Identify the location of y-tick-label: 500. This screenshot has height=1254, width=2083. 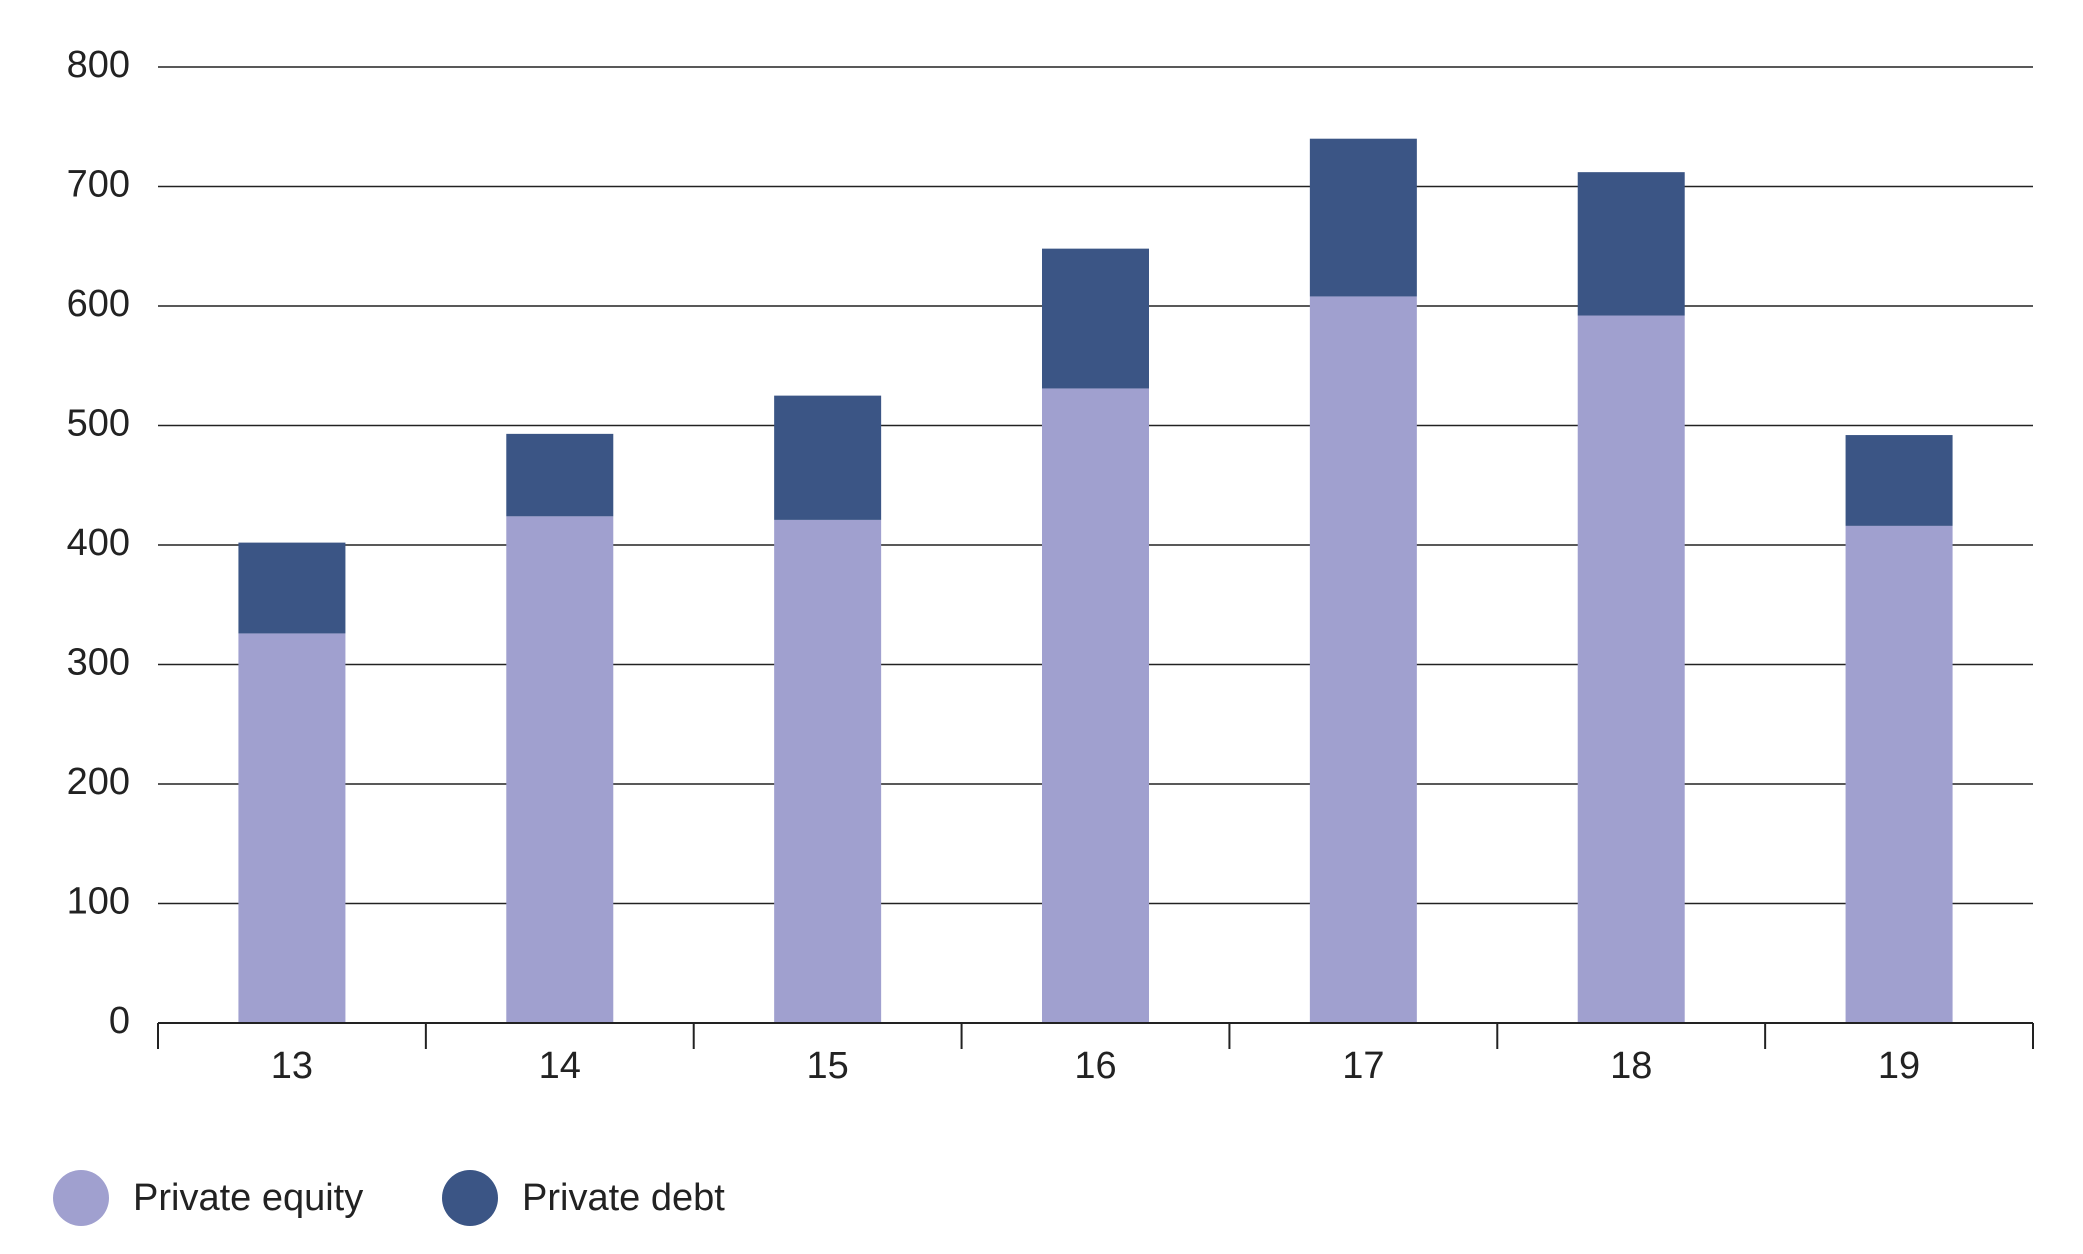
(98, 424).